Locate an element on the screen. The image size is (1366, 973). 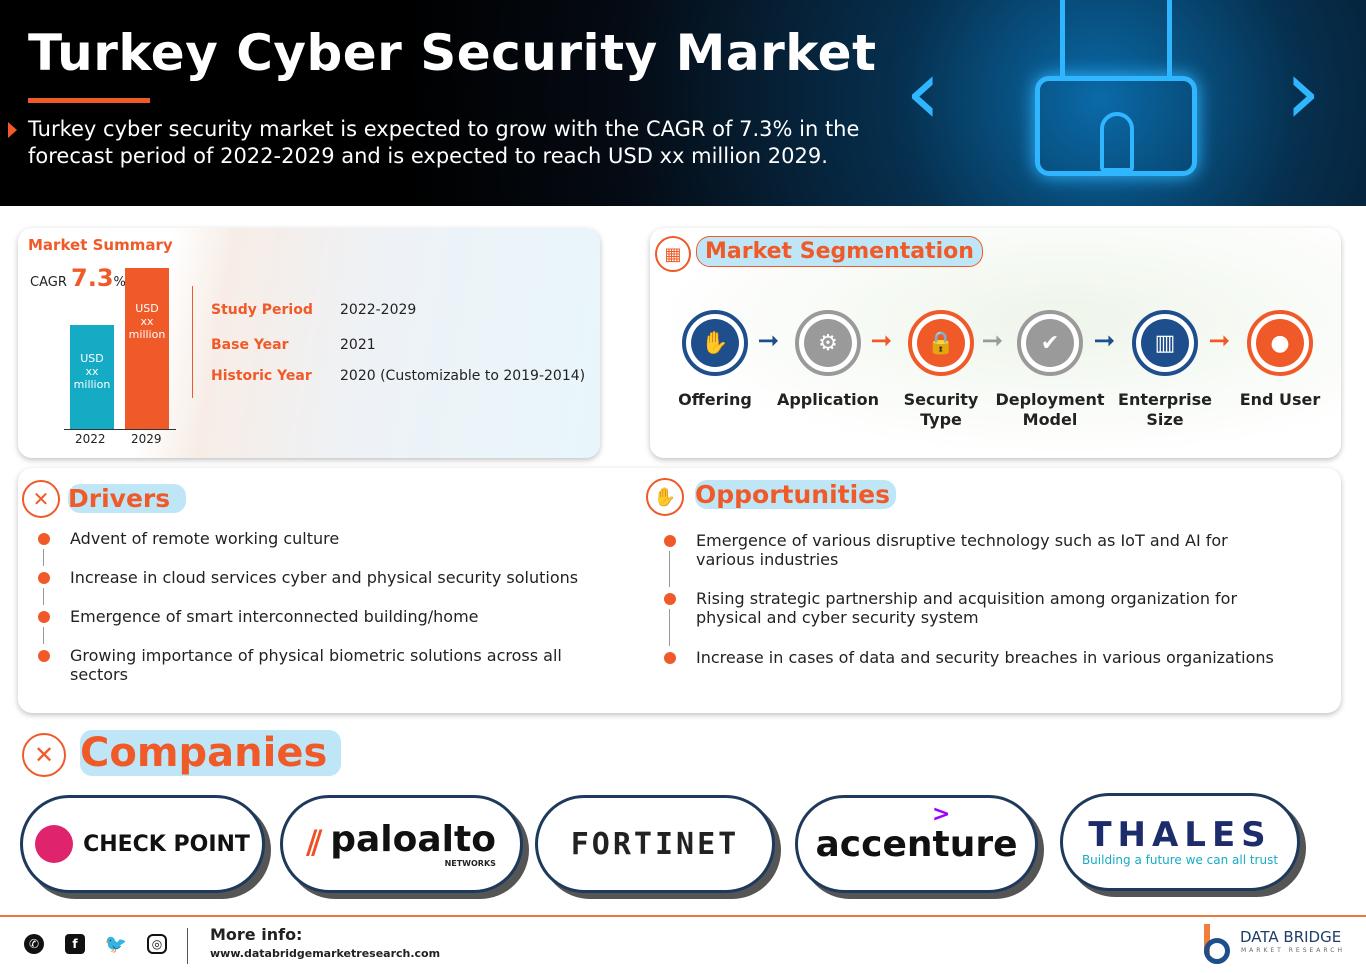
market-summary-heading: Market Summary is located at coordinates (100, 245).